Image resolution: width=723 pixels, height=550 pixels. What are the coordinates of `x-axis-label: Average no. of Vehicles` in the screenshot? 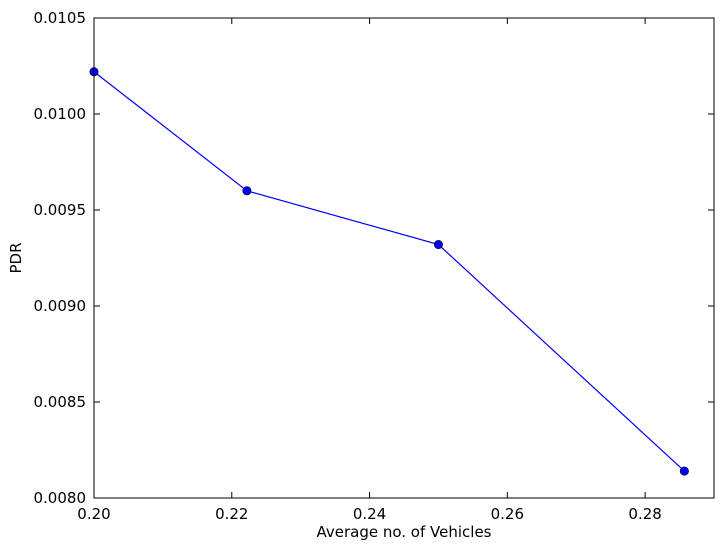 It's located at (403, 532).